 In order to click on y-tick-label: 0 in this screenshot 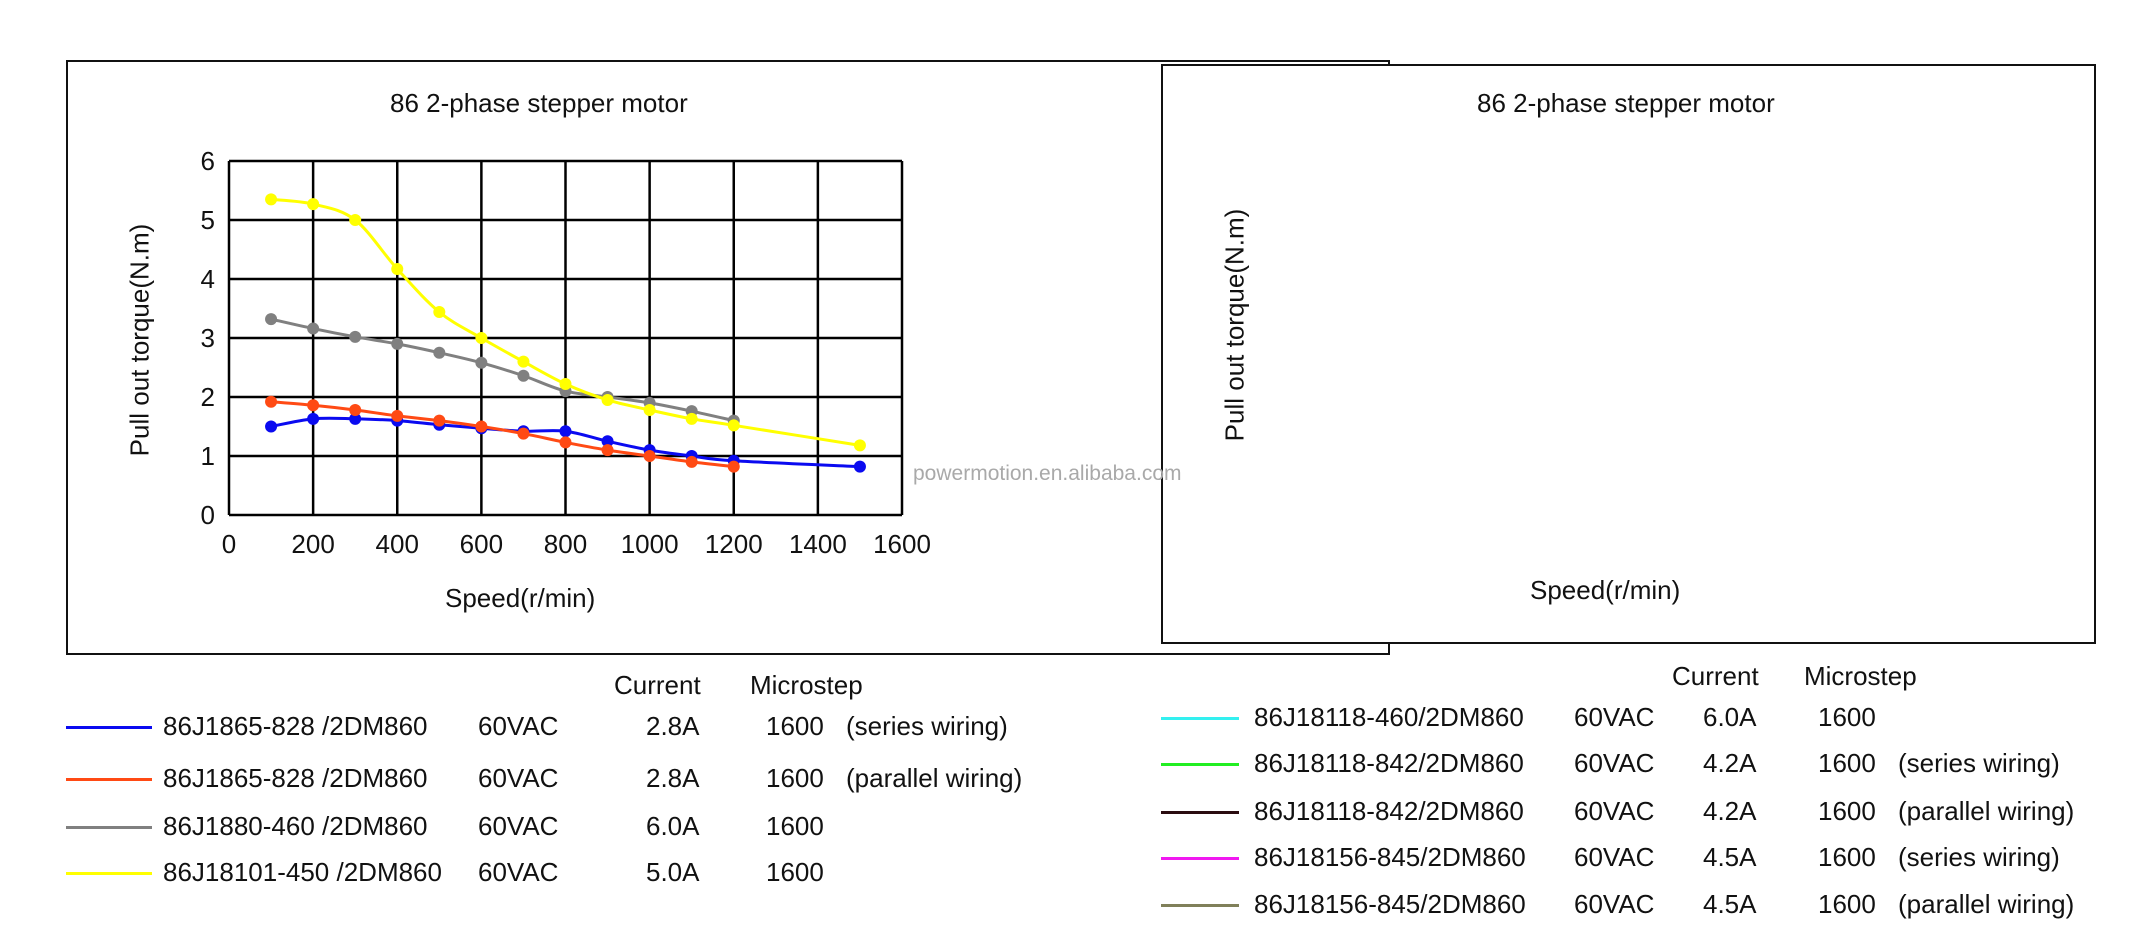, I will do `click(208, 515)`.